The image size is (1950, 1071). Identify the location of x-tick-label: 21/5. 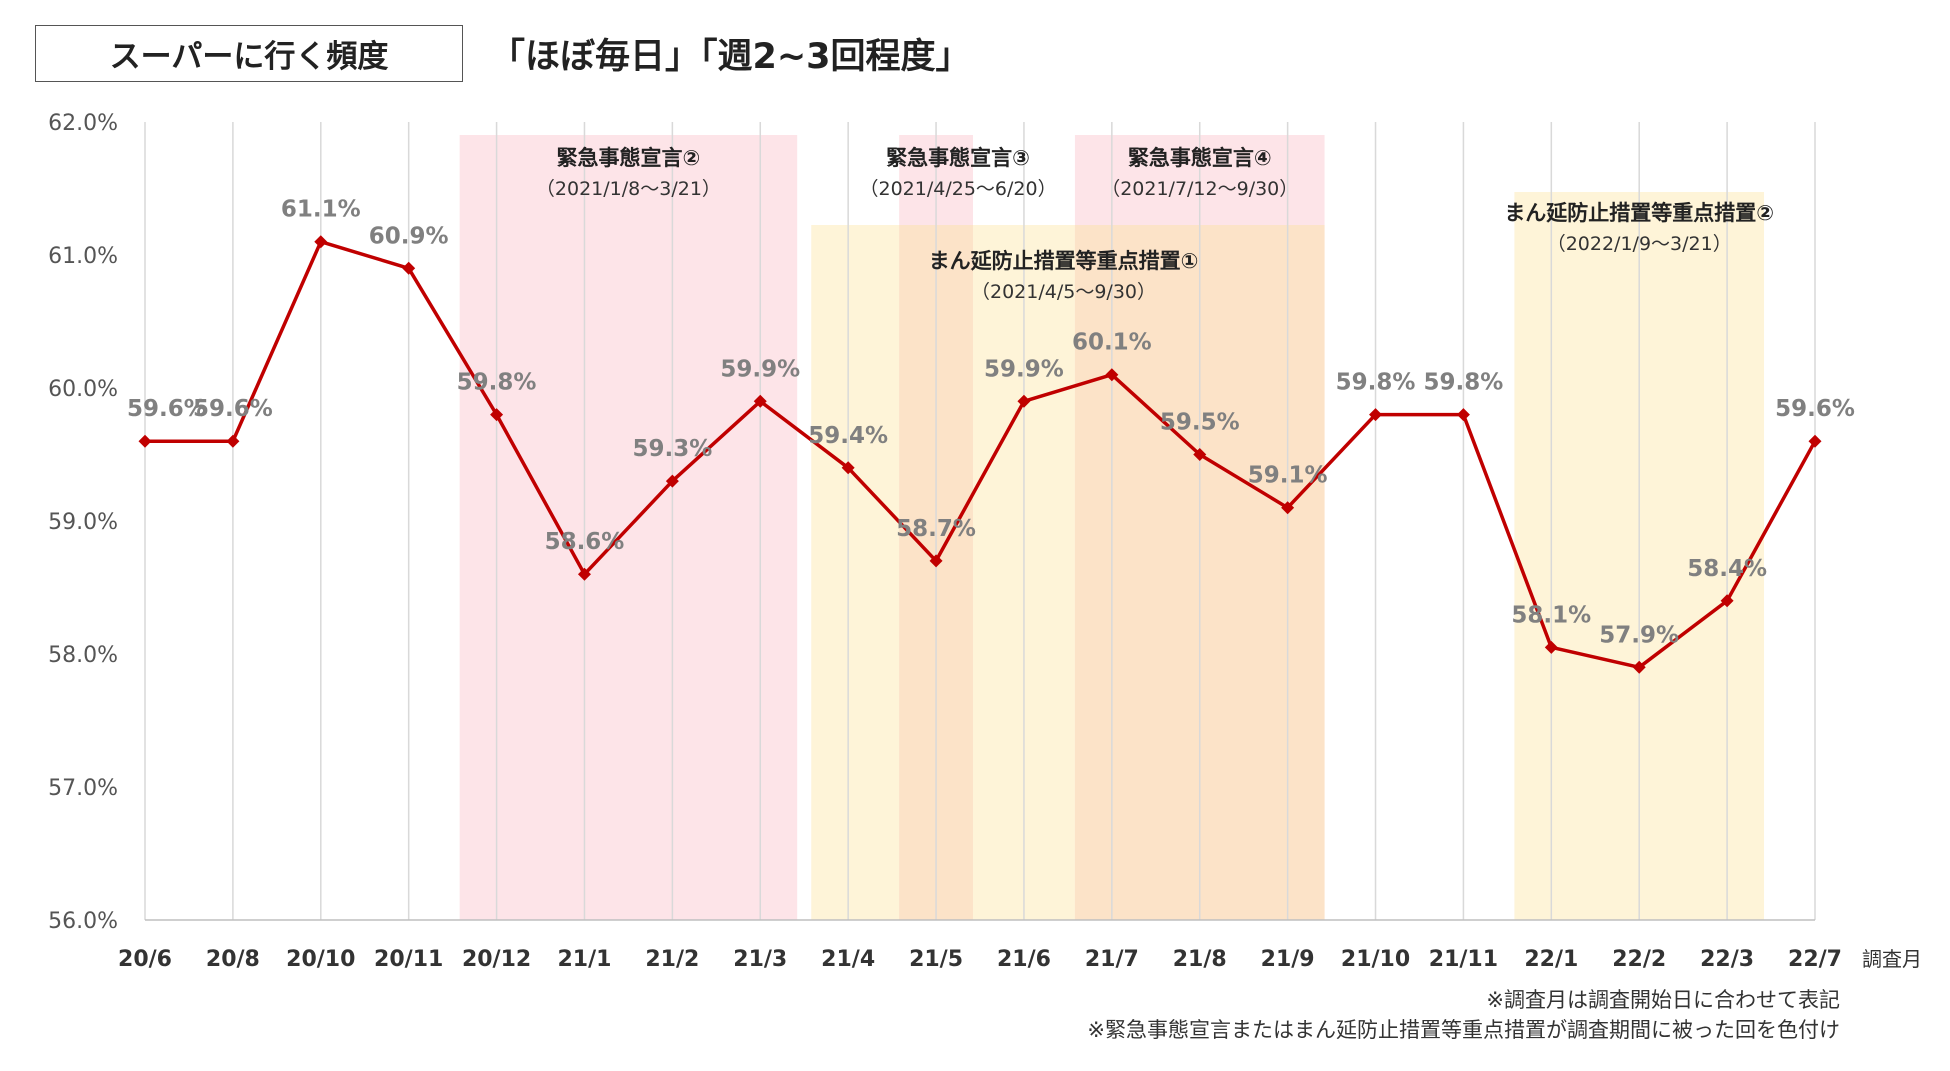
(936, 959).